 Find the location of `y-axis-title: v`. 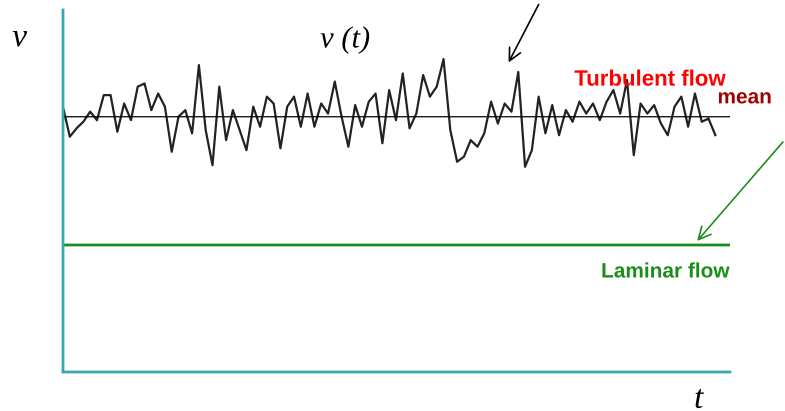

y-axis-title: v is located at coordinates (20, 39).